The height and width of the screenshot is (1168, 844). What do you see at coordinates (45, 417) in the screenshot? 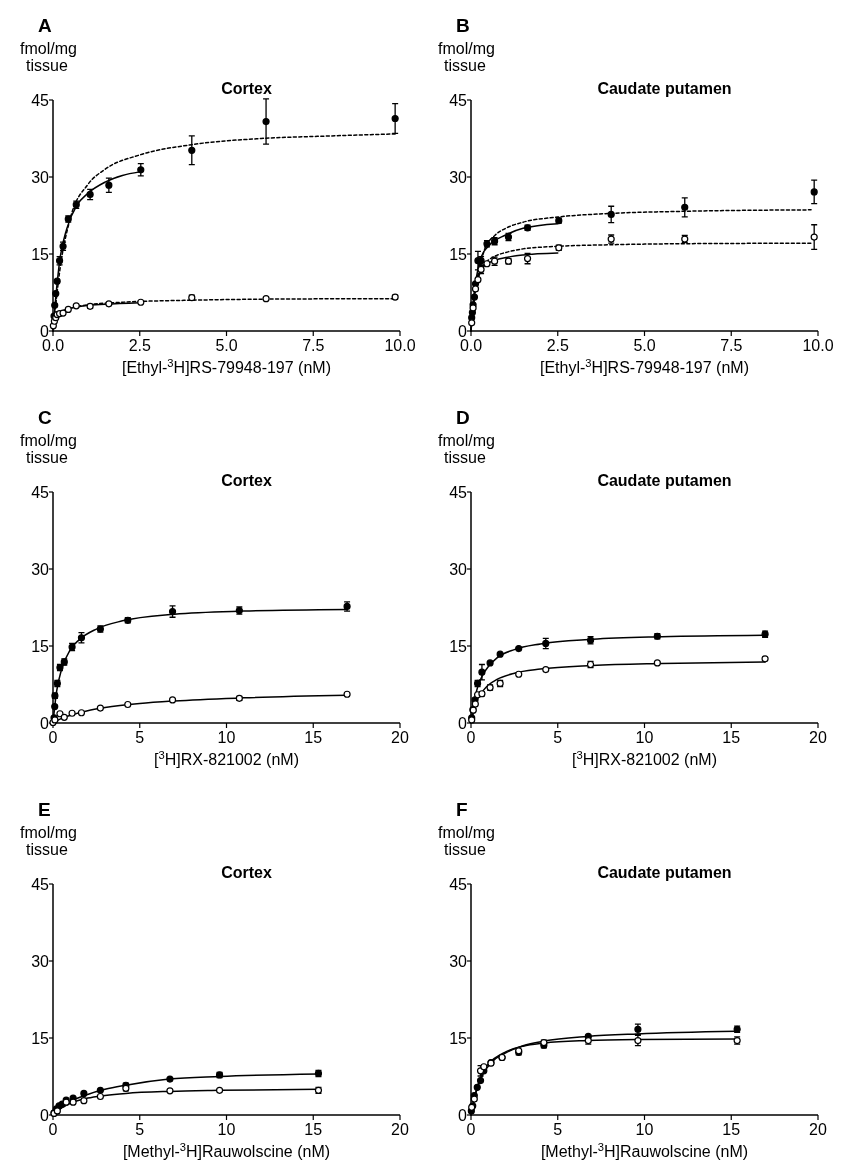
I see `text: C` at bounding box center [45, 417].